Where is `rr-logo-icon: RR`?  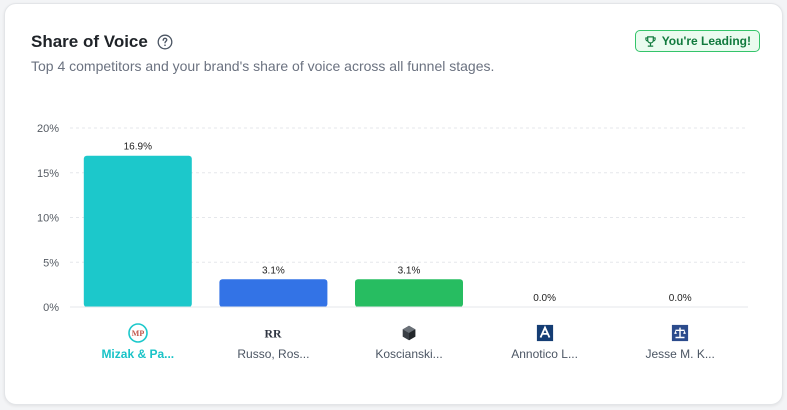
rr-logo-icon: RR is located at coordinates (273, 333).